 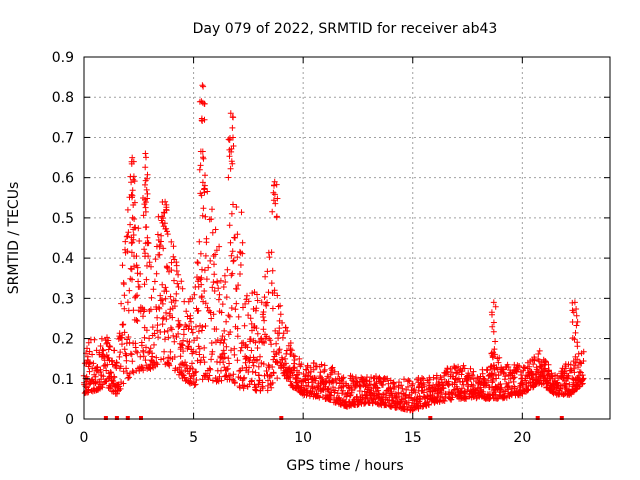 I want to click on y-axis-label: SRMTID / TECUs, so click(x=14, y=238).